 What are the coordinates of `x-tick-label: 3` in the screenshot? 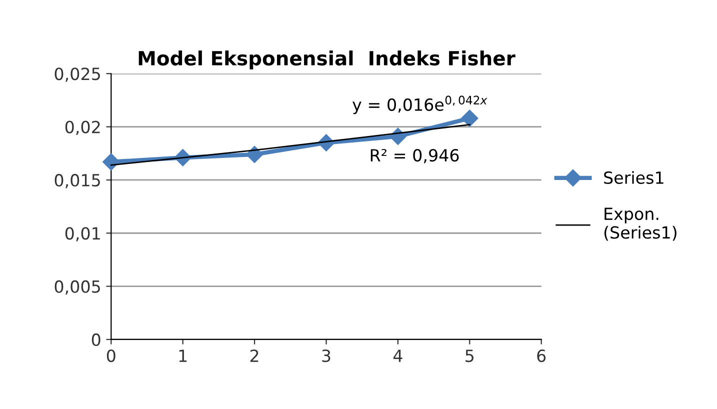 It's located at (326, 355).